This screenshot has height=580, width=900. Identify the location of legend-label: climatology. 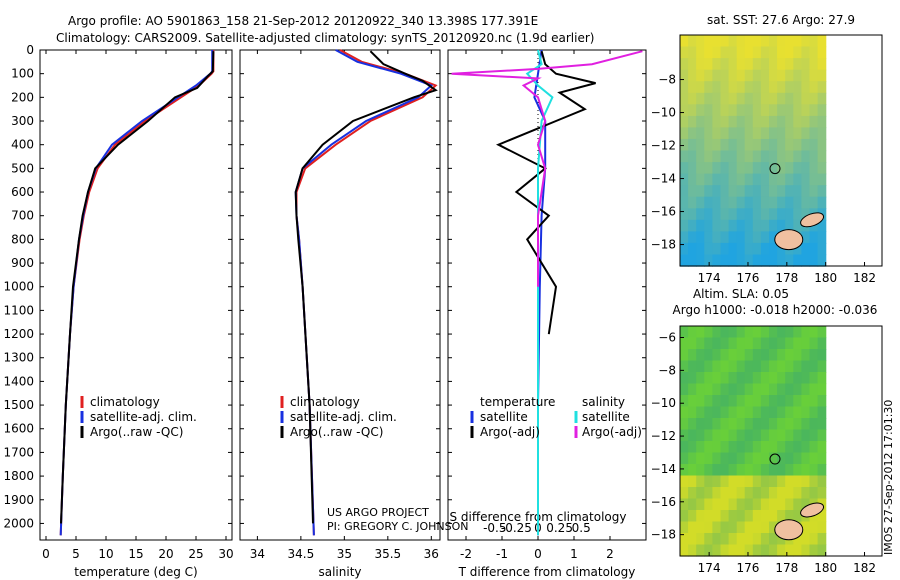
(325, 402).